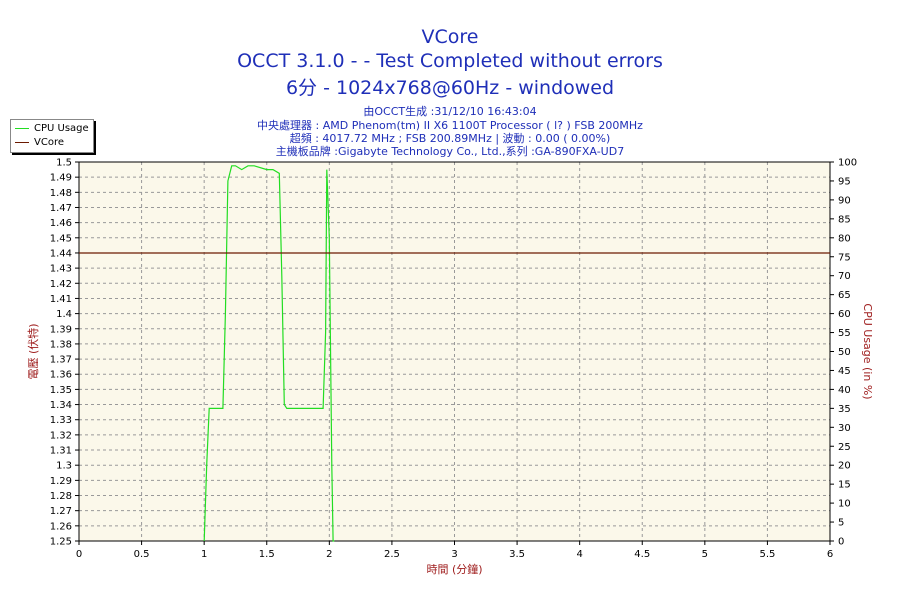 The width and height of the screenshot is (900, 600). What do you see at coordinates (269, 353) in the screenshot?
I see `series-line-cpu-usage` at bounding box center [269, 353].